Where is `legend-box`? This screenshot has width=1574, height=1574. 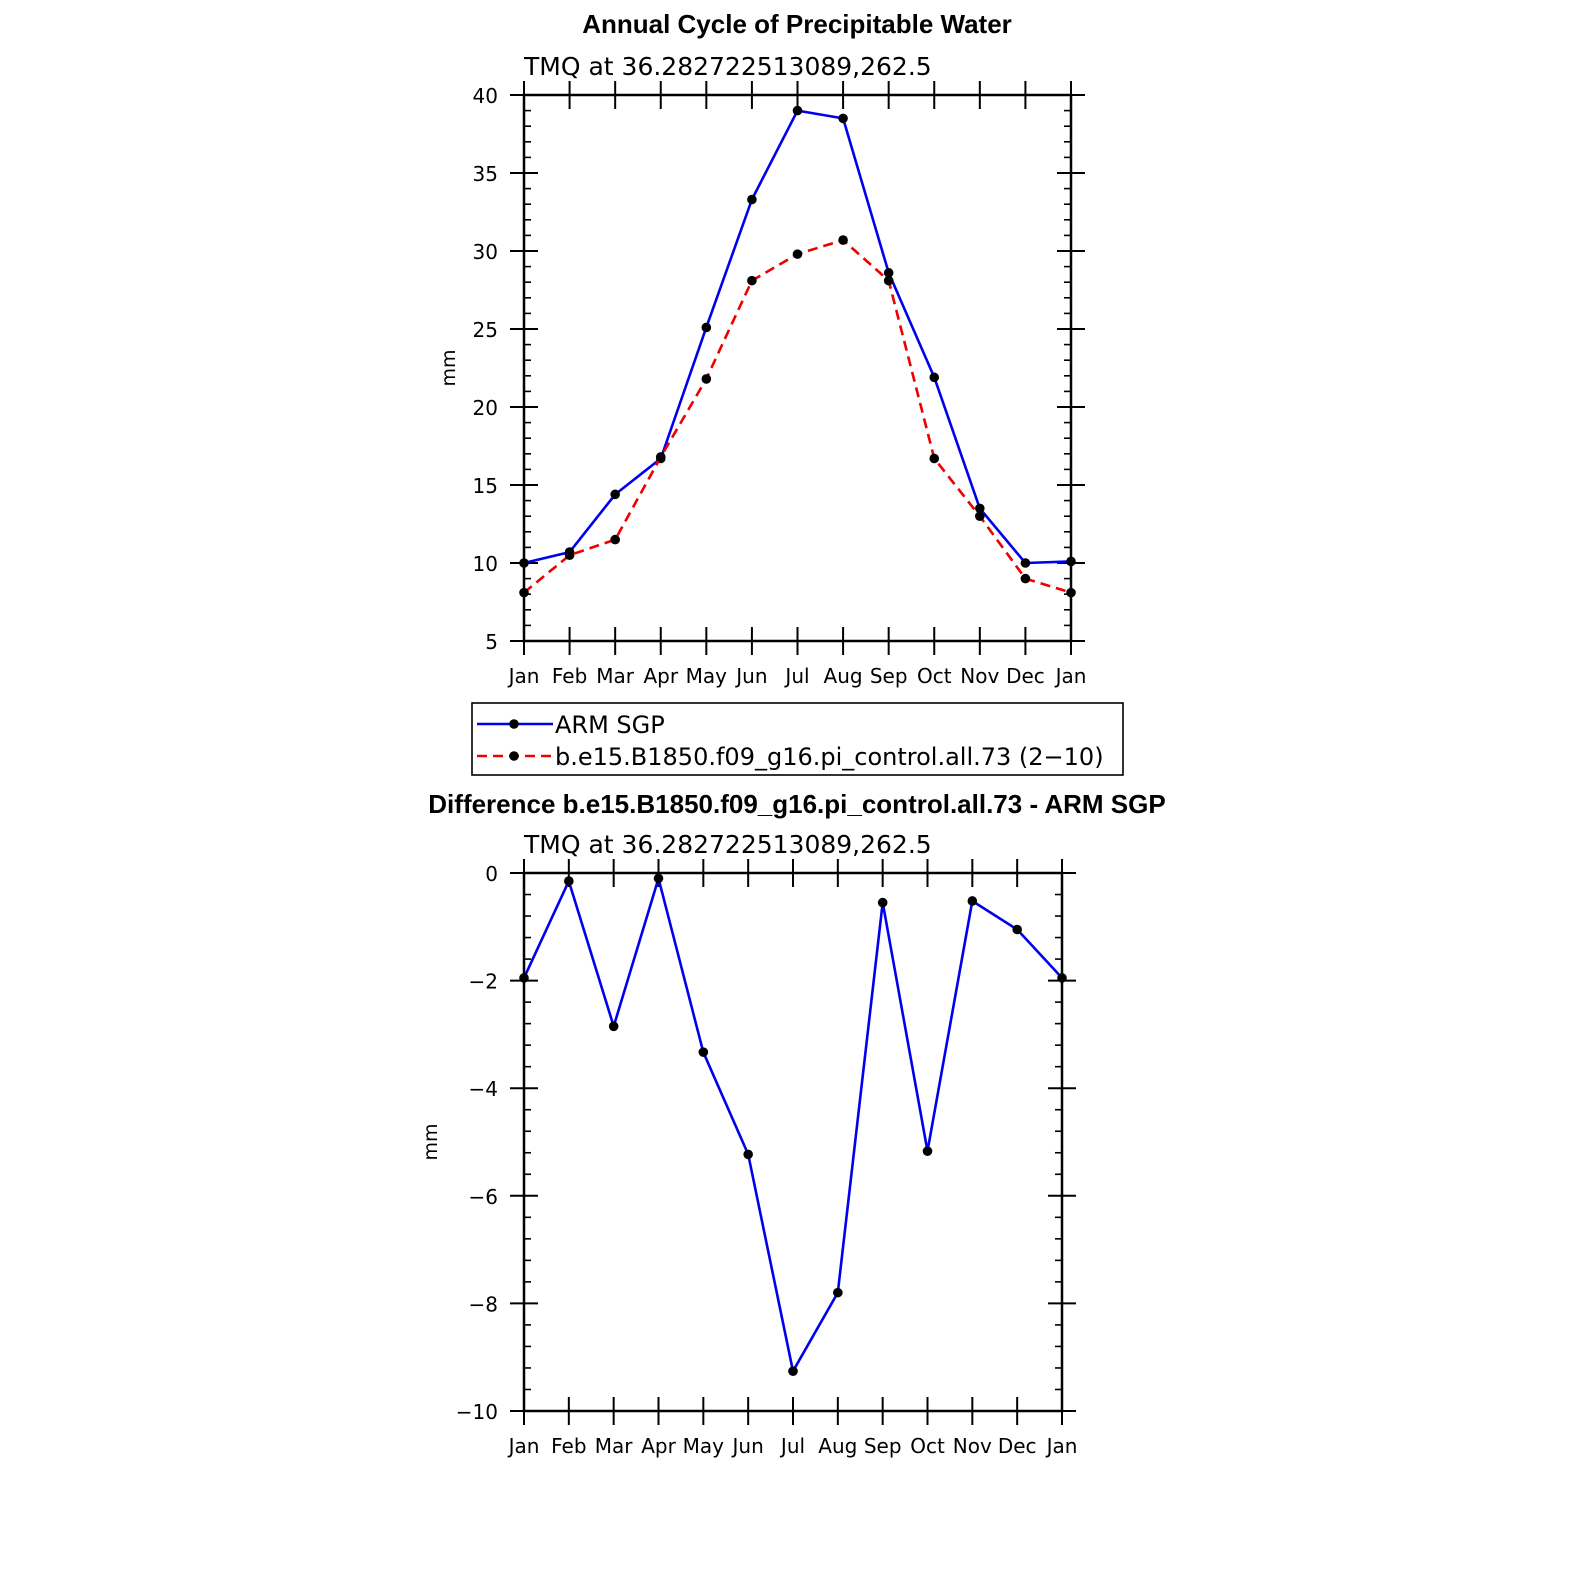 legend-box is located at coordinates (797, 739).